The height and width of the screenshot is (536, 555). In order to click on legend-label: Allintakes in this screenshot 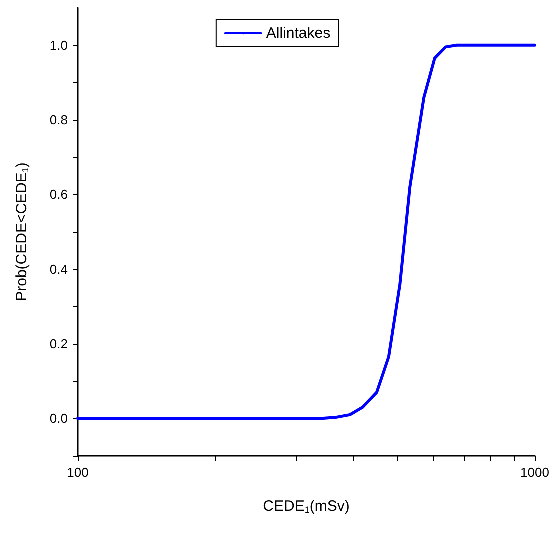, I will do `click(298, 33)`.